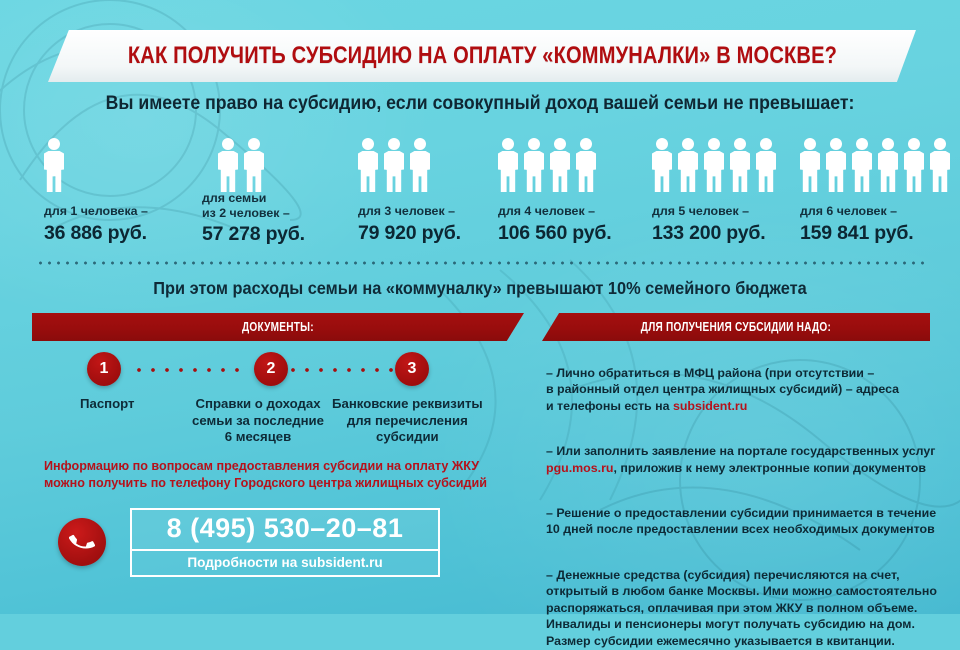  I want to click on document-step-1: 1 Паспорт, so click(107, 382).